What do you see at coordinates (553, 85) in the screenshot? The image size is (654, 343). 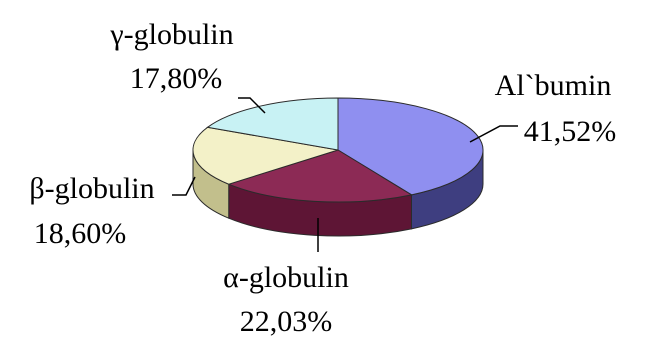 I see `category-label-al-bumin: Al`bumin` at bounding box center [553, 85].